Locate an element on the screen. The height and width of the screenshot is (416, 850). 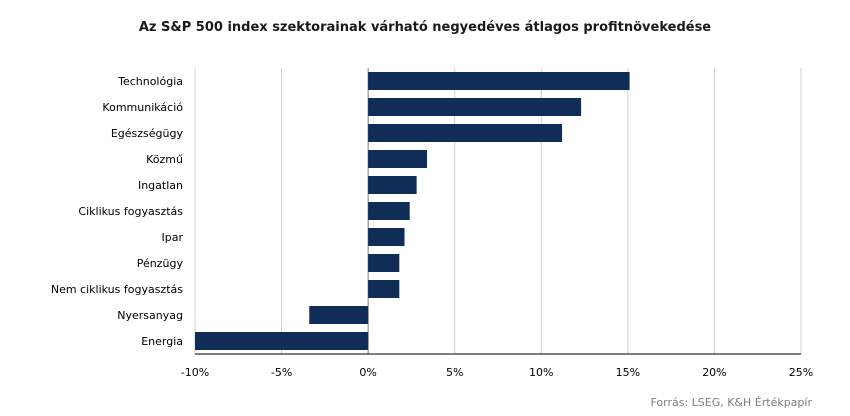
category-label: Pénzügy is located at coordinates (160, 263).